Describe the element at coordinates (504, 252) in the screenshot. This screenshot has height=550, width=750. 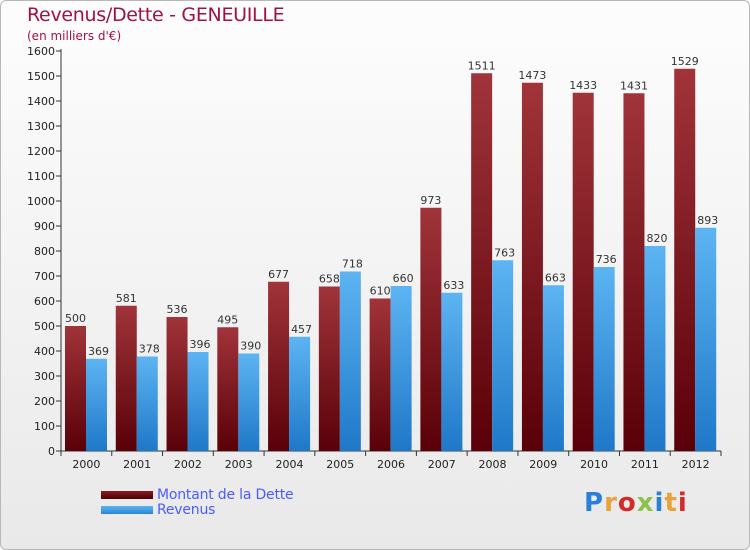
I see `data-label-revenus: 763` at that location.